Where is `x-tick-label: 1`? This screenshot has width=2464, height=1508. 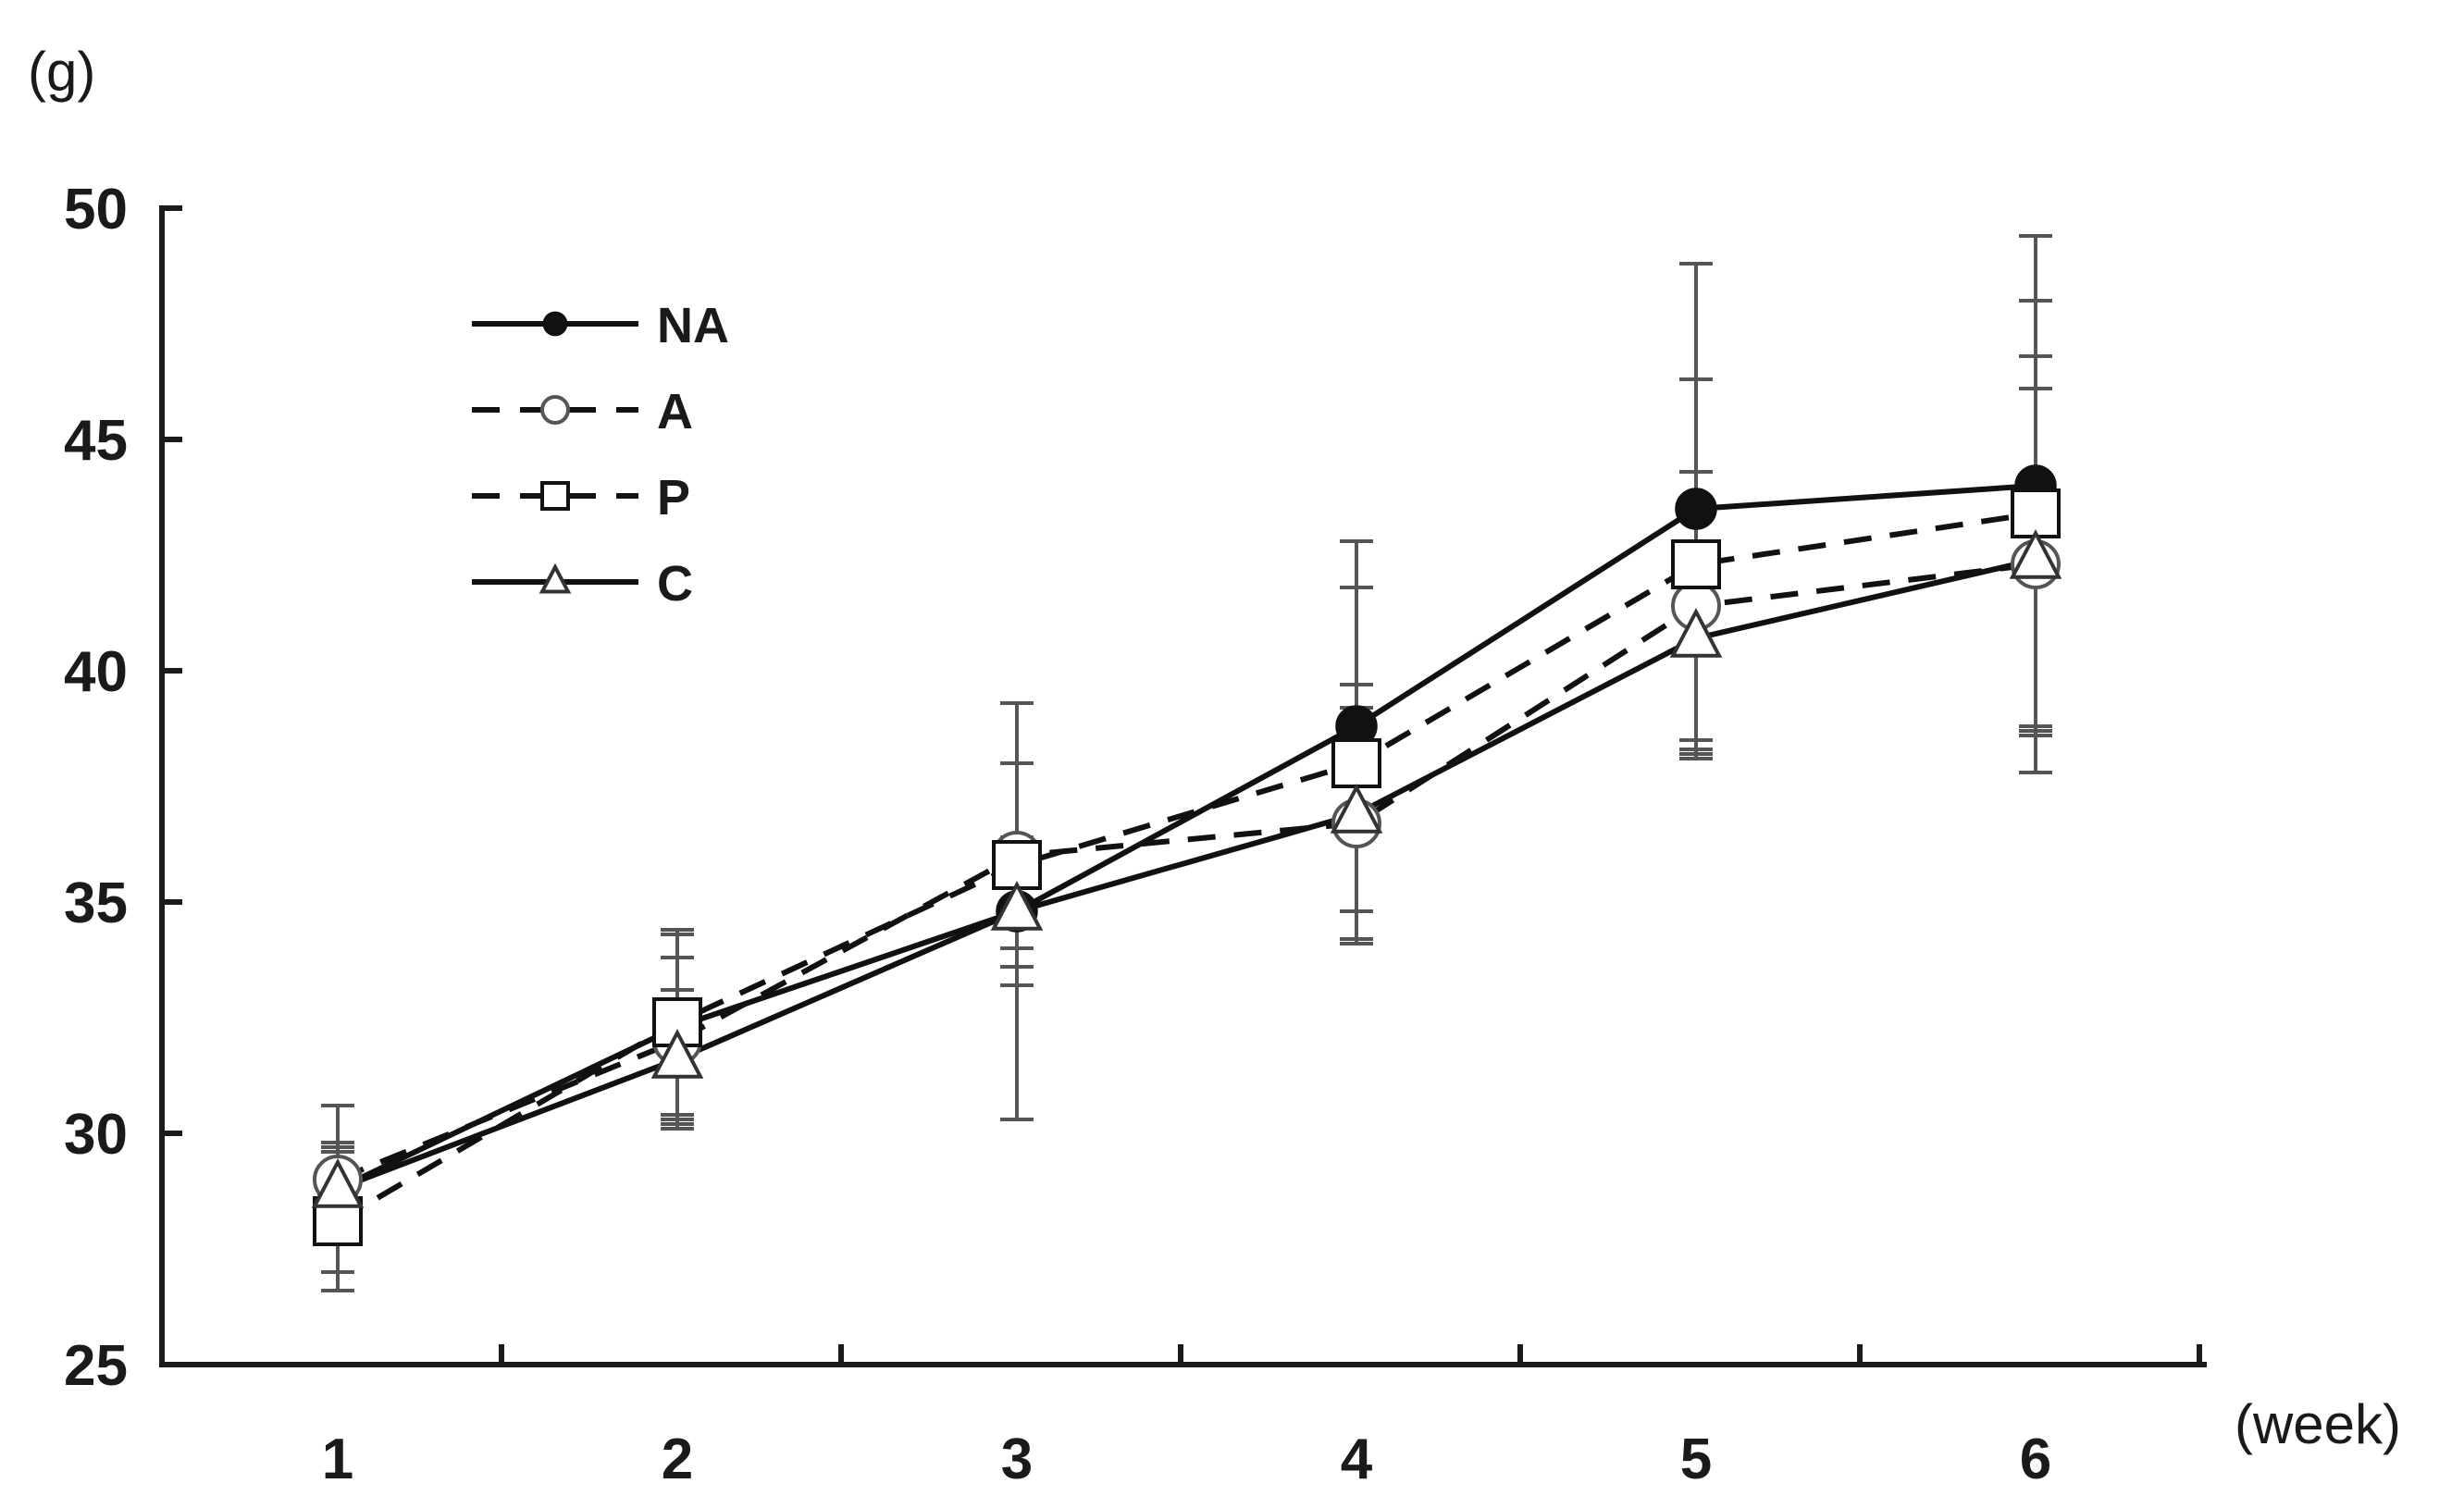
x-tick-label: 1 is located at coordinates (338, 1459).